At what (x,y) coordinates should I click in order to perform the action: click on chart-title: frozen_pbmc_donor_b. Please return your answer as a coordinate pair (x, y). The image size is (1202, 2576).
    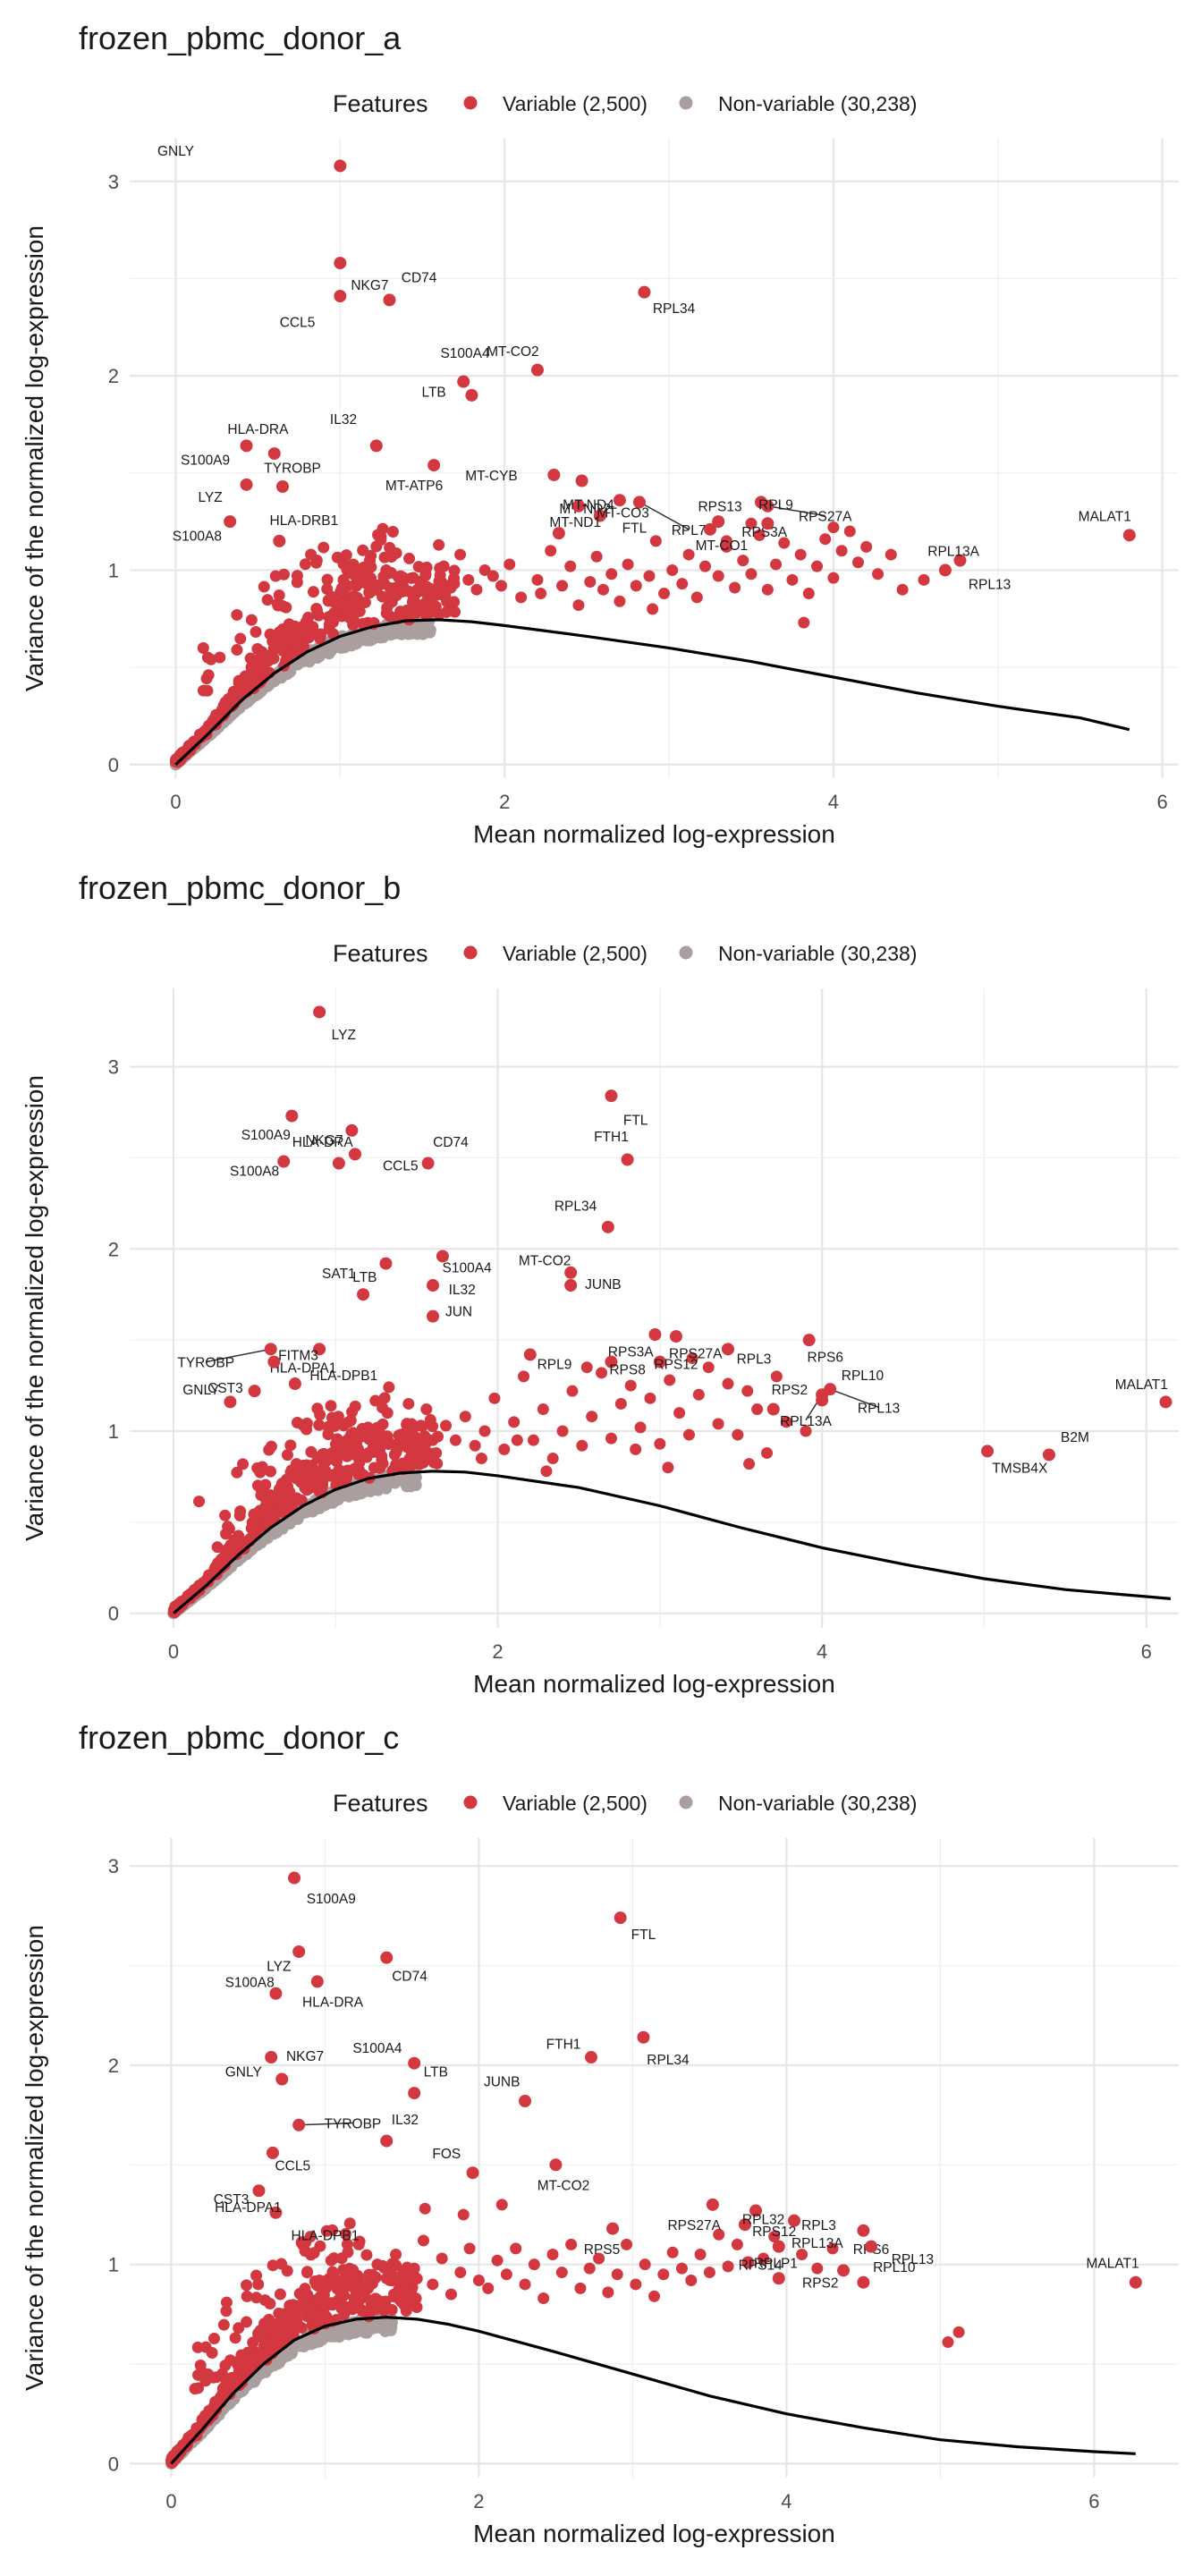
    Looking at the image, I should click on (240, 887).